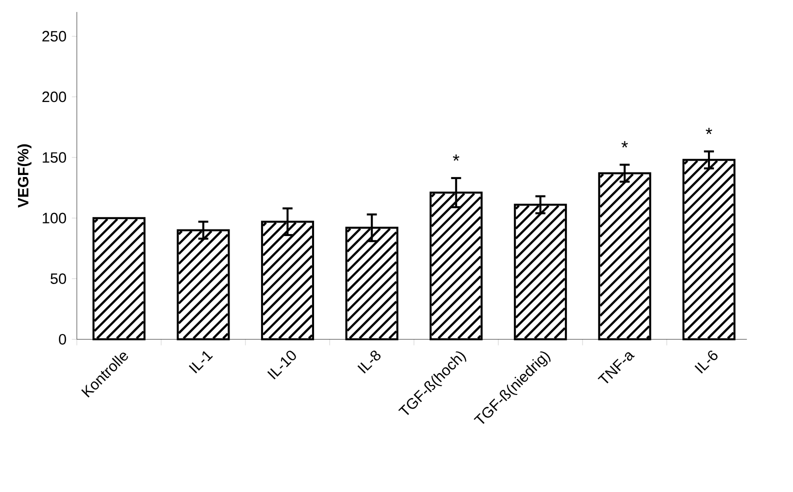 Image resolution: width=793 pixels, height=492 pixels. I want to click on y-tick-label: 200, so click(54, 97).